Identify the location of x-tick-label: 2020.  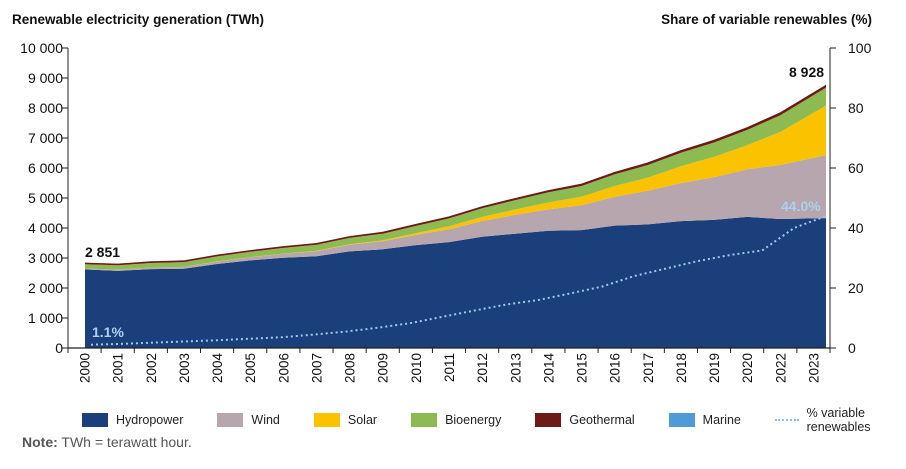
(747, 368).